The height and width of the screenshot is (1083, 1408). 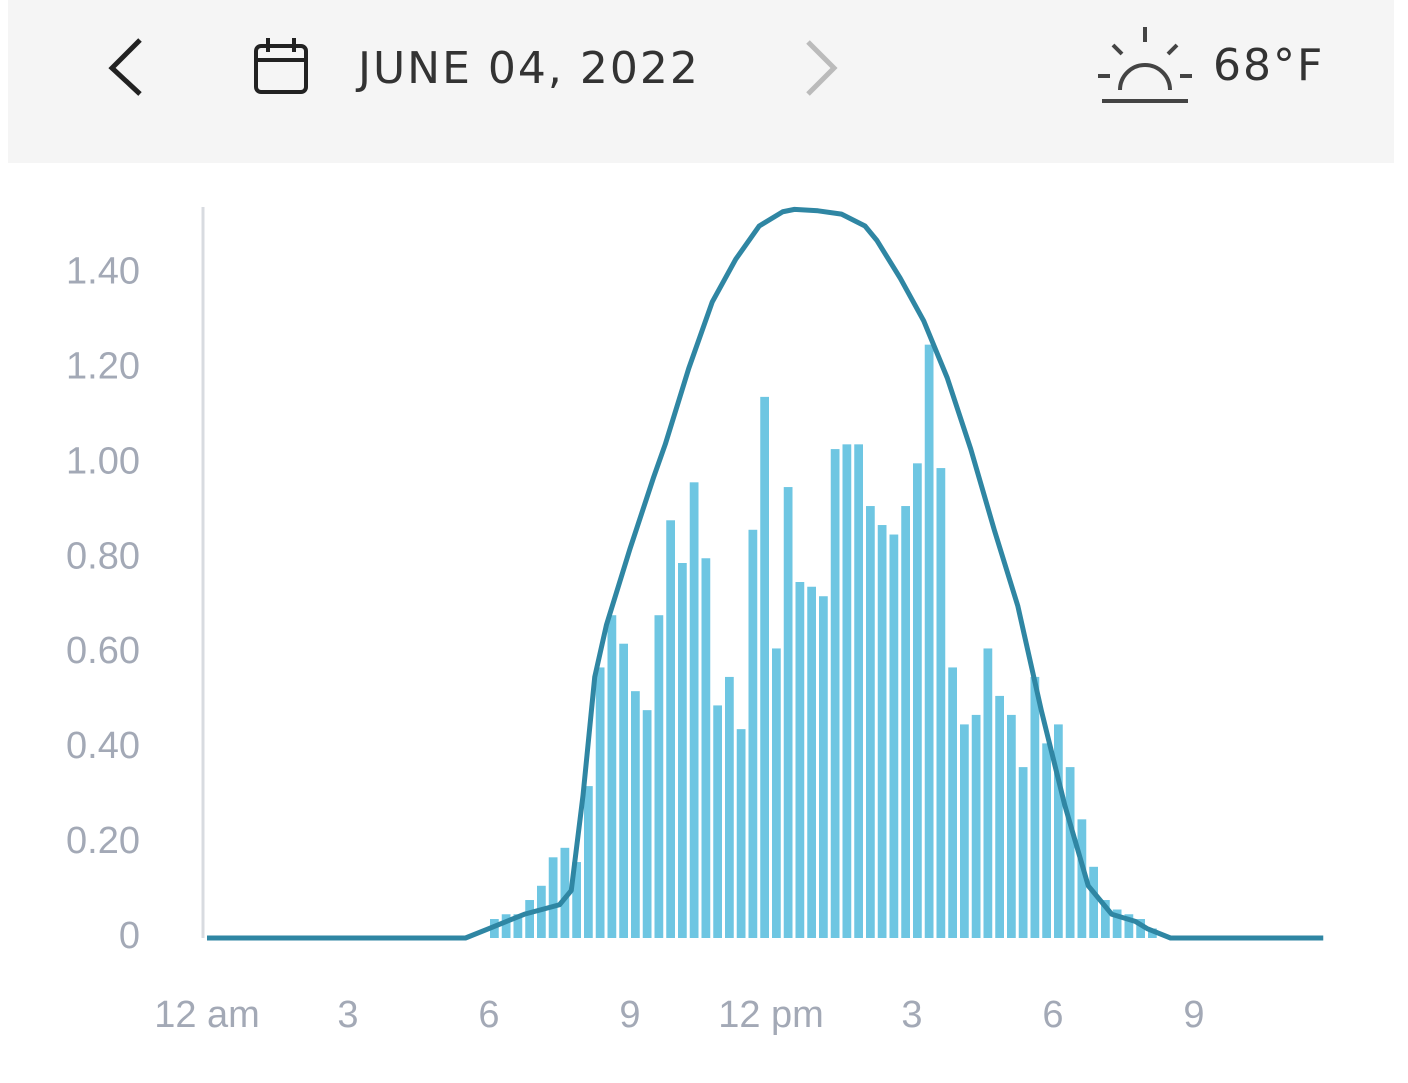 What do you see at coordinates (129, 936) in the screenshot?
I see `y-tick-label: 0` at bounding box center [129, 936].